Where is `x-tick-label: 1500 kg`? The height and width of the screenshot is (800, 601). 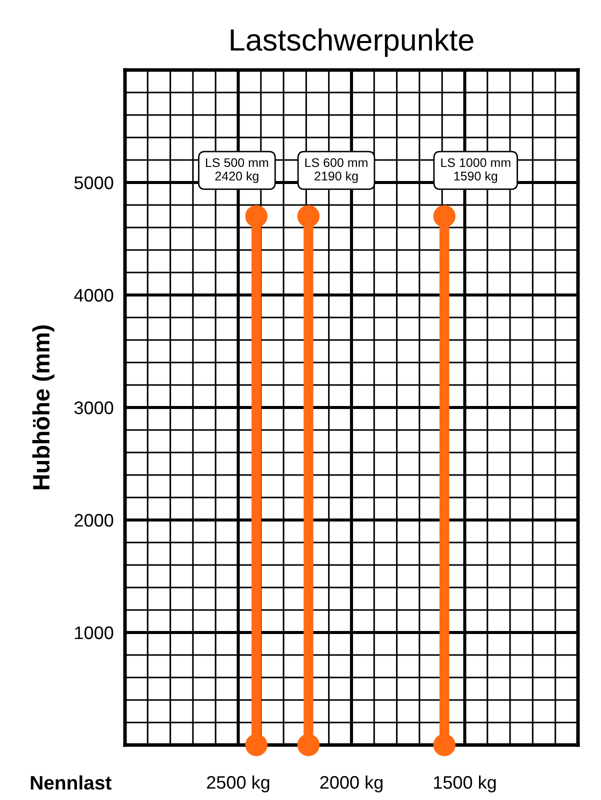
x-tick-label: 1500 kg is located at coordinates (465, 784).